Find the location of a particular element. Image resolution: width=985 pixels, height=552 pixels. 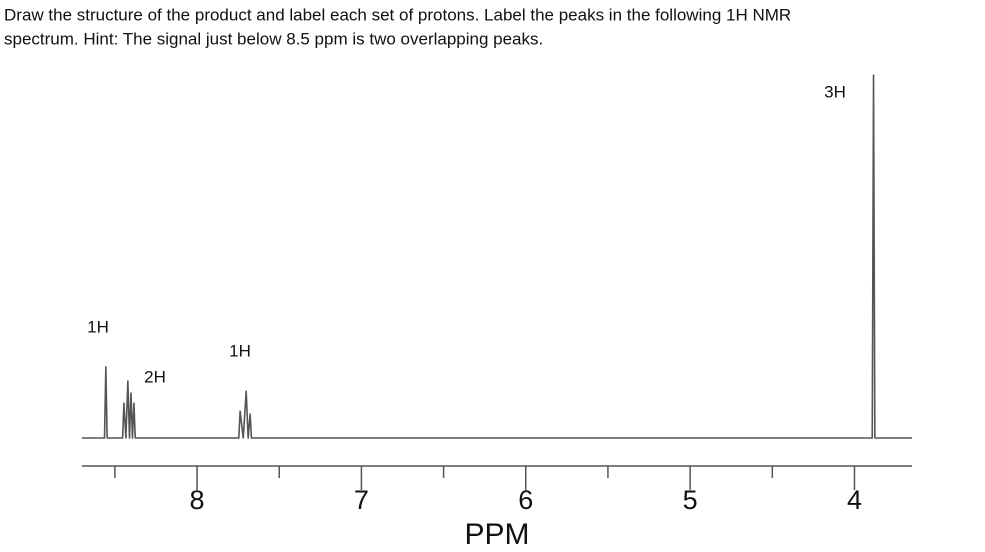

peak-integration-label: 3H is located at coordinates (835, 91).